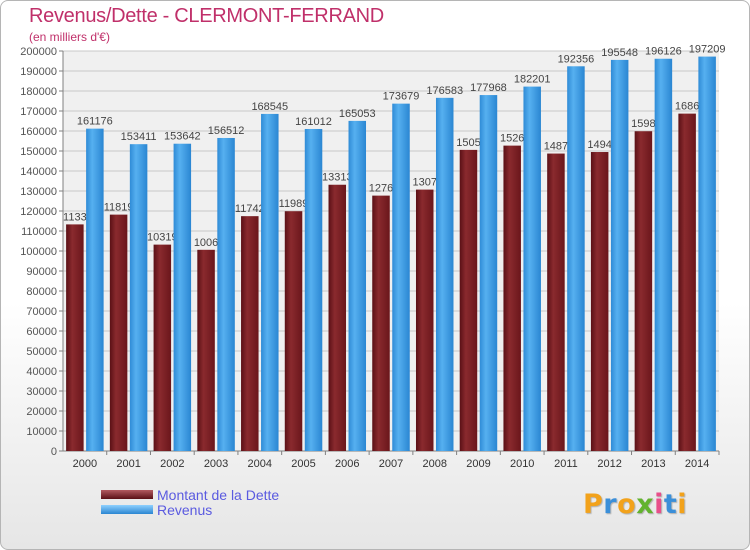 The width and height of the screenshot is (750, 550). I want to click on data-label-dette: 10319, so click(162, 238).